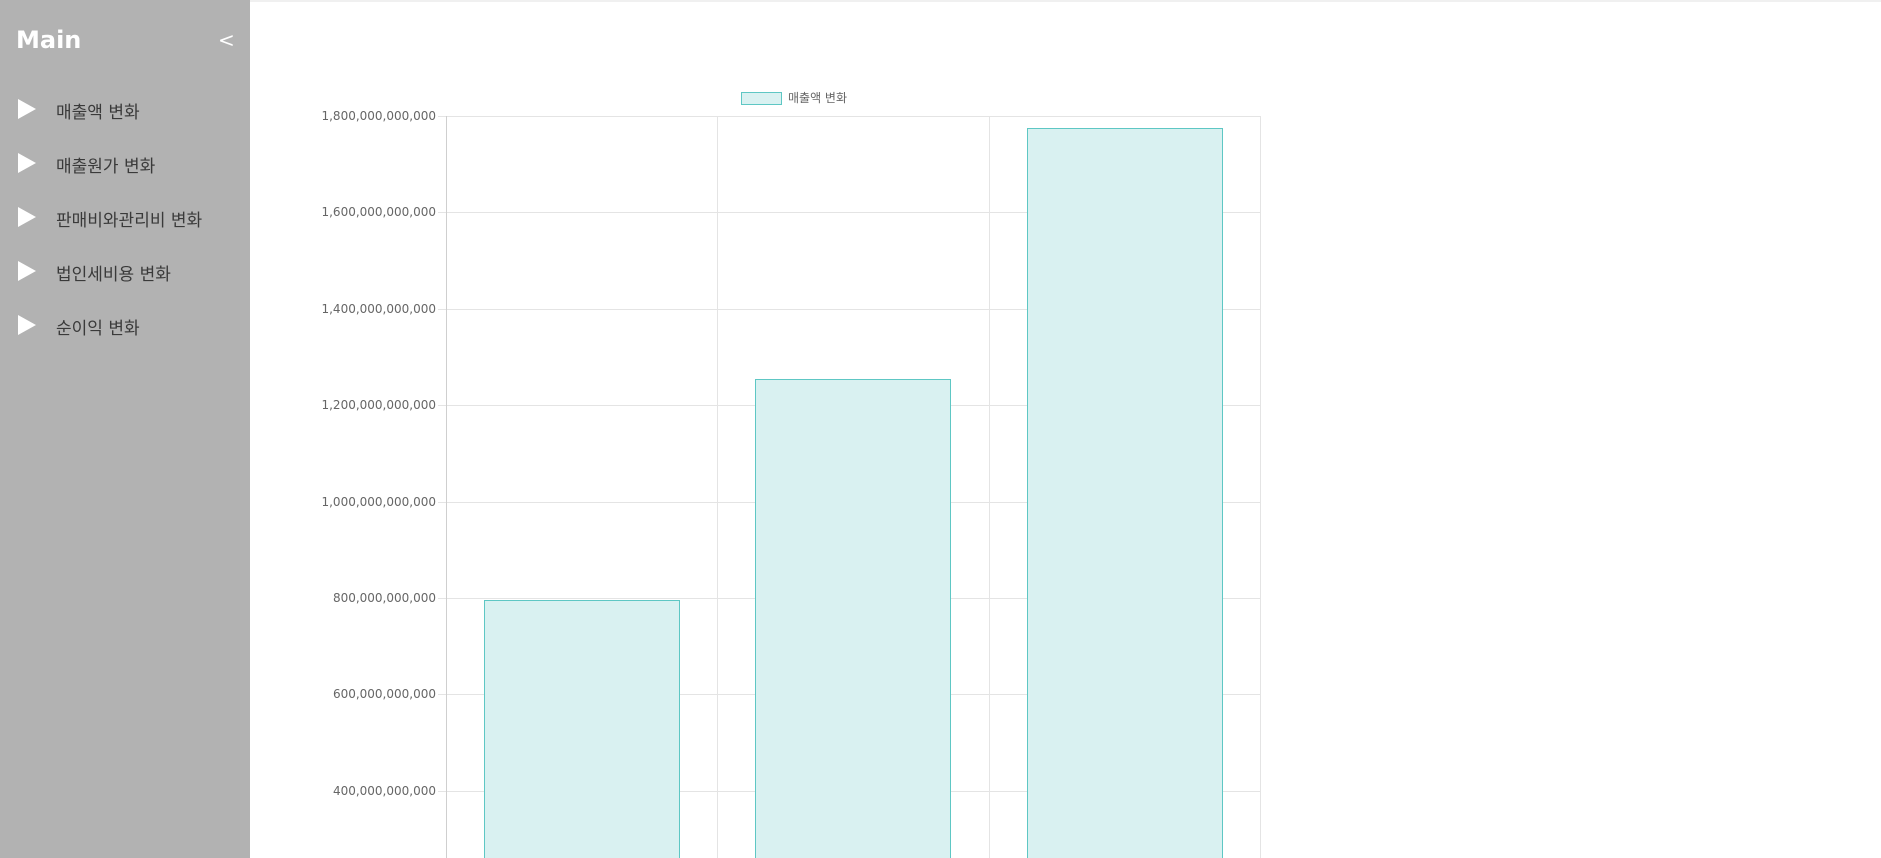 The image size is (1881, 858). What do you see at coordinates (226, 40) in the screenshot?
I see `sidebar-collapse-button: <` at bounding box center [226, 40].